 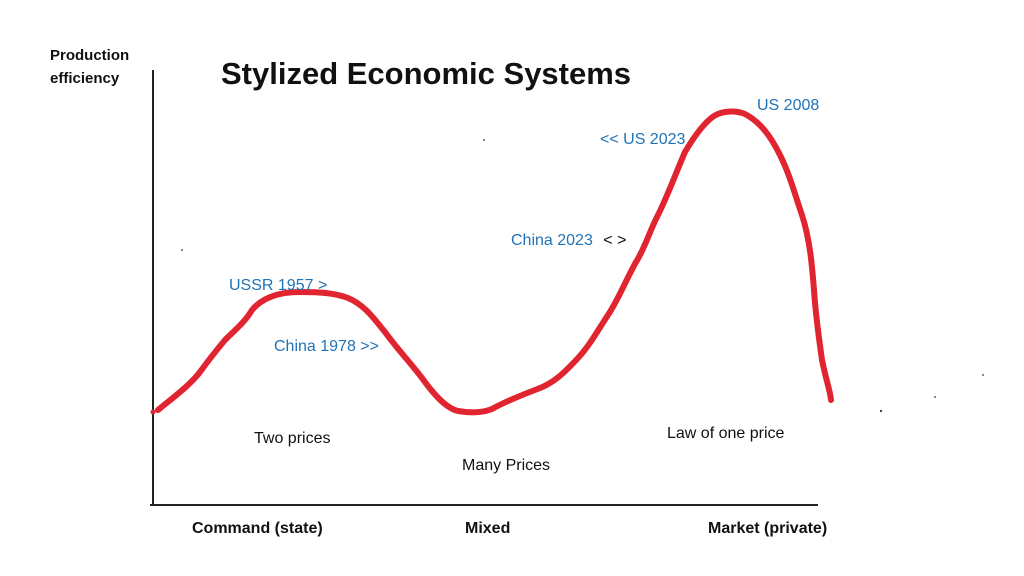 I want to click on annotation-china-2023-arrow: < >, so click(x=615, y=240).